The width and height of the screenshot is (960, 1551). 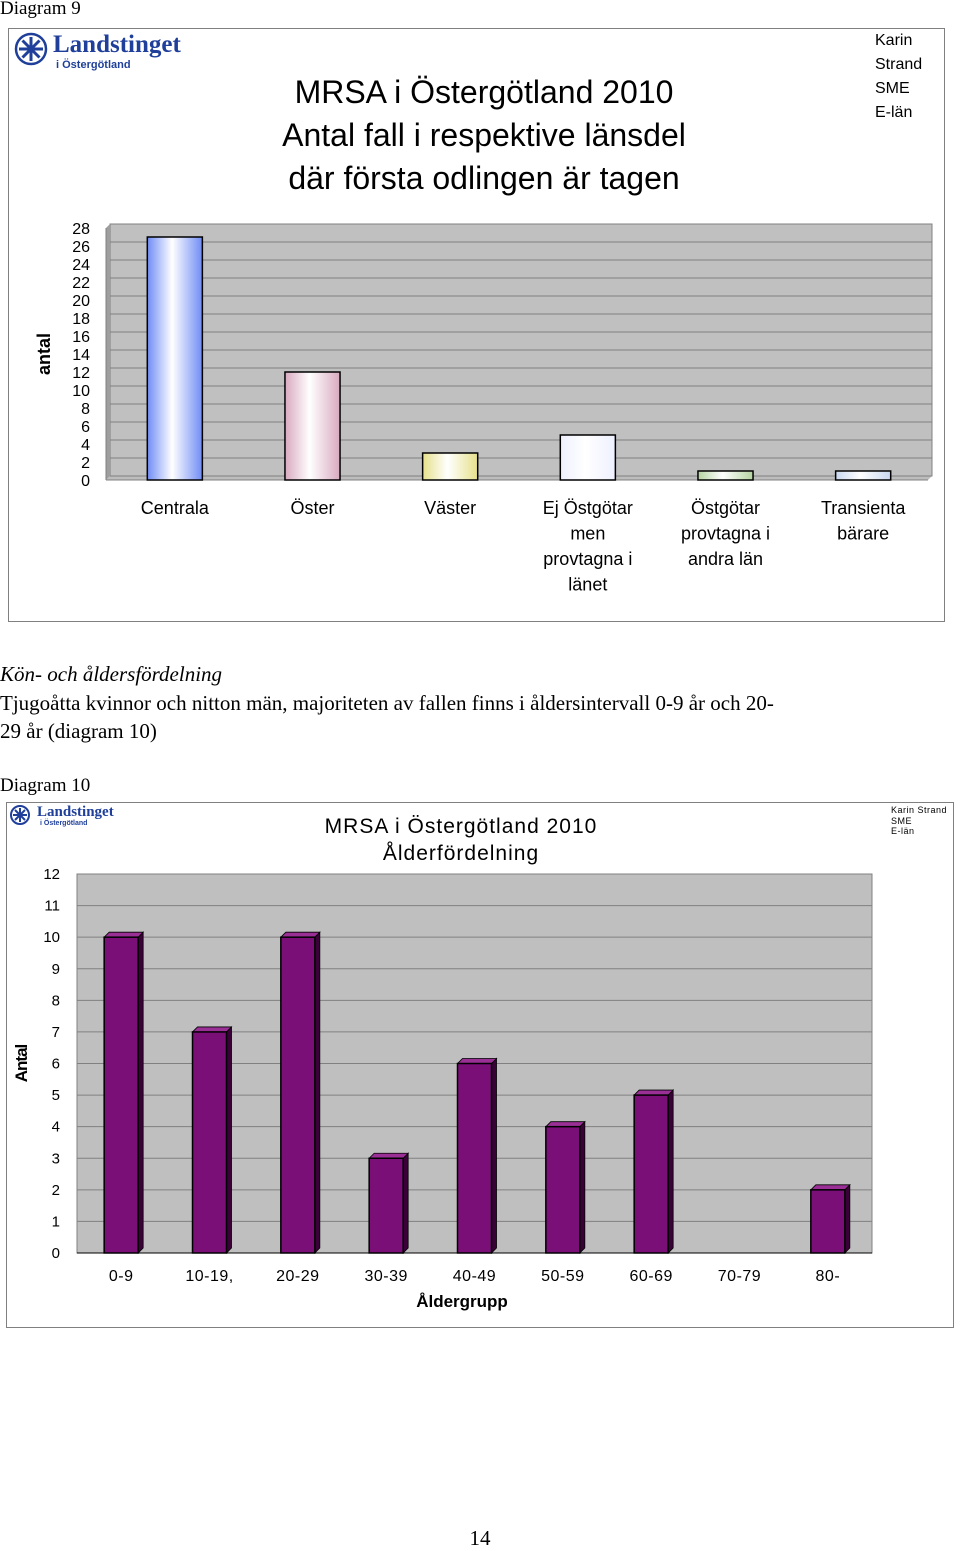 I want to click on y-tick-label: 7, so click(x=56, y=1032).